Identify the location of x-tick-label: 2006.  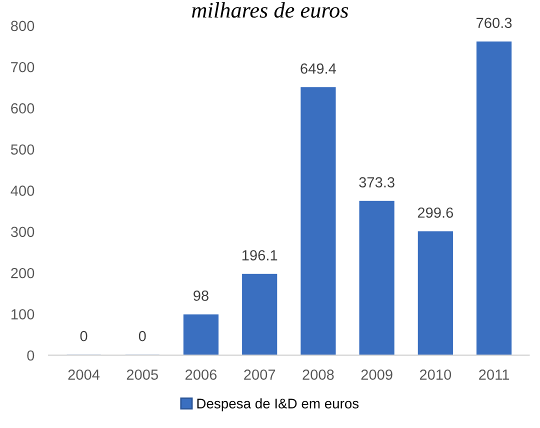
(201, 375).